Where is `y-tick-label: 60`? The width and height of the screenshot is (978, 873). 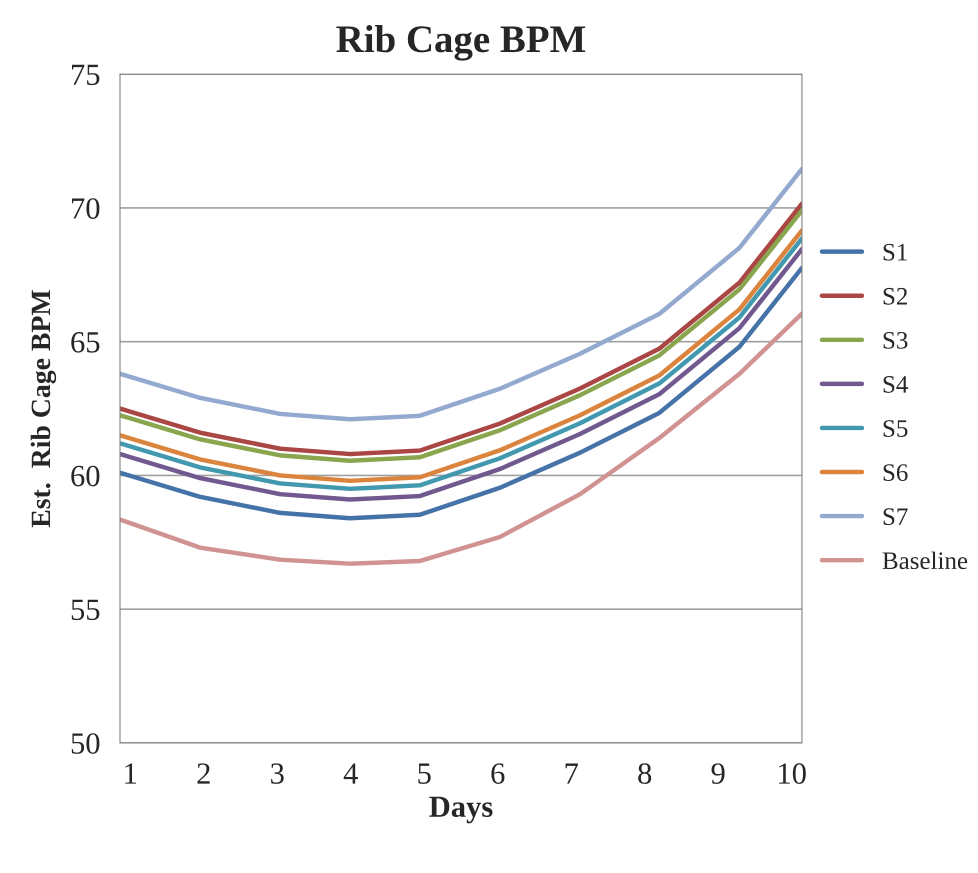
y-tick-label: 60 is located at coordinates (85, 476).